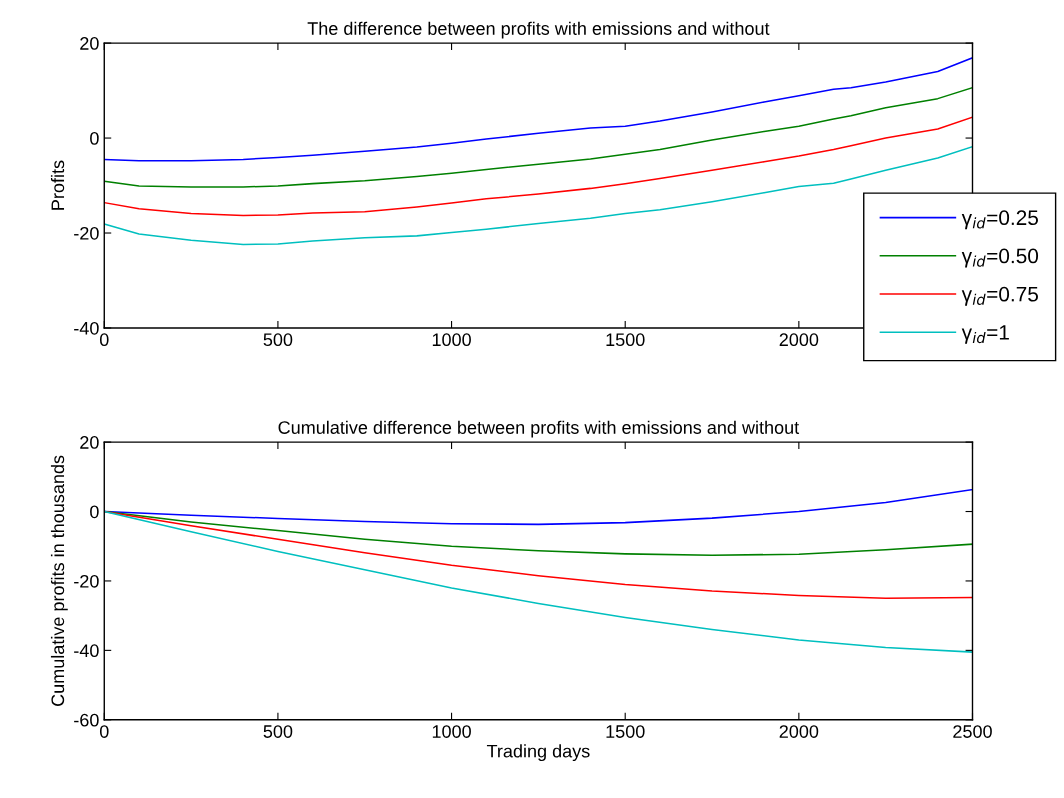  I want to click on chart-title: The difference between profits with emissions and without, so click(538, 30).